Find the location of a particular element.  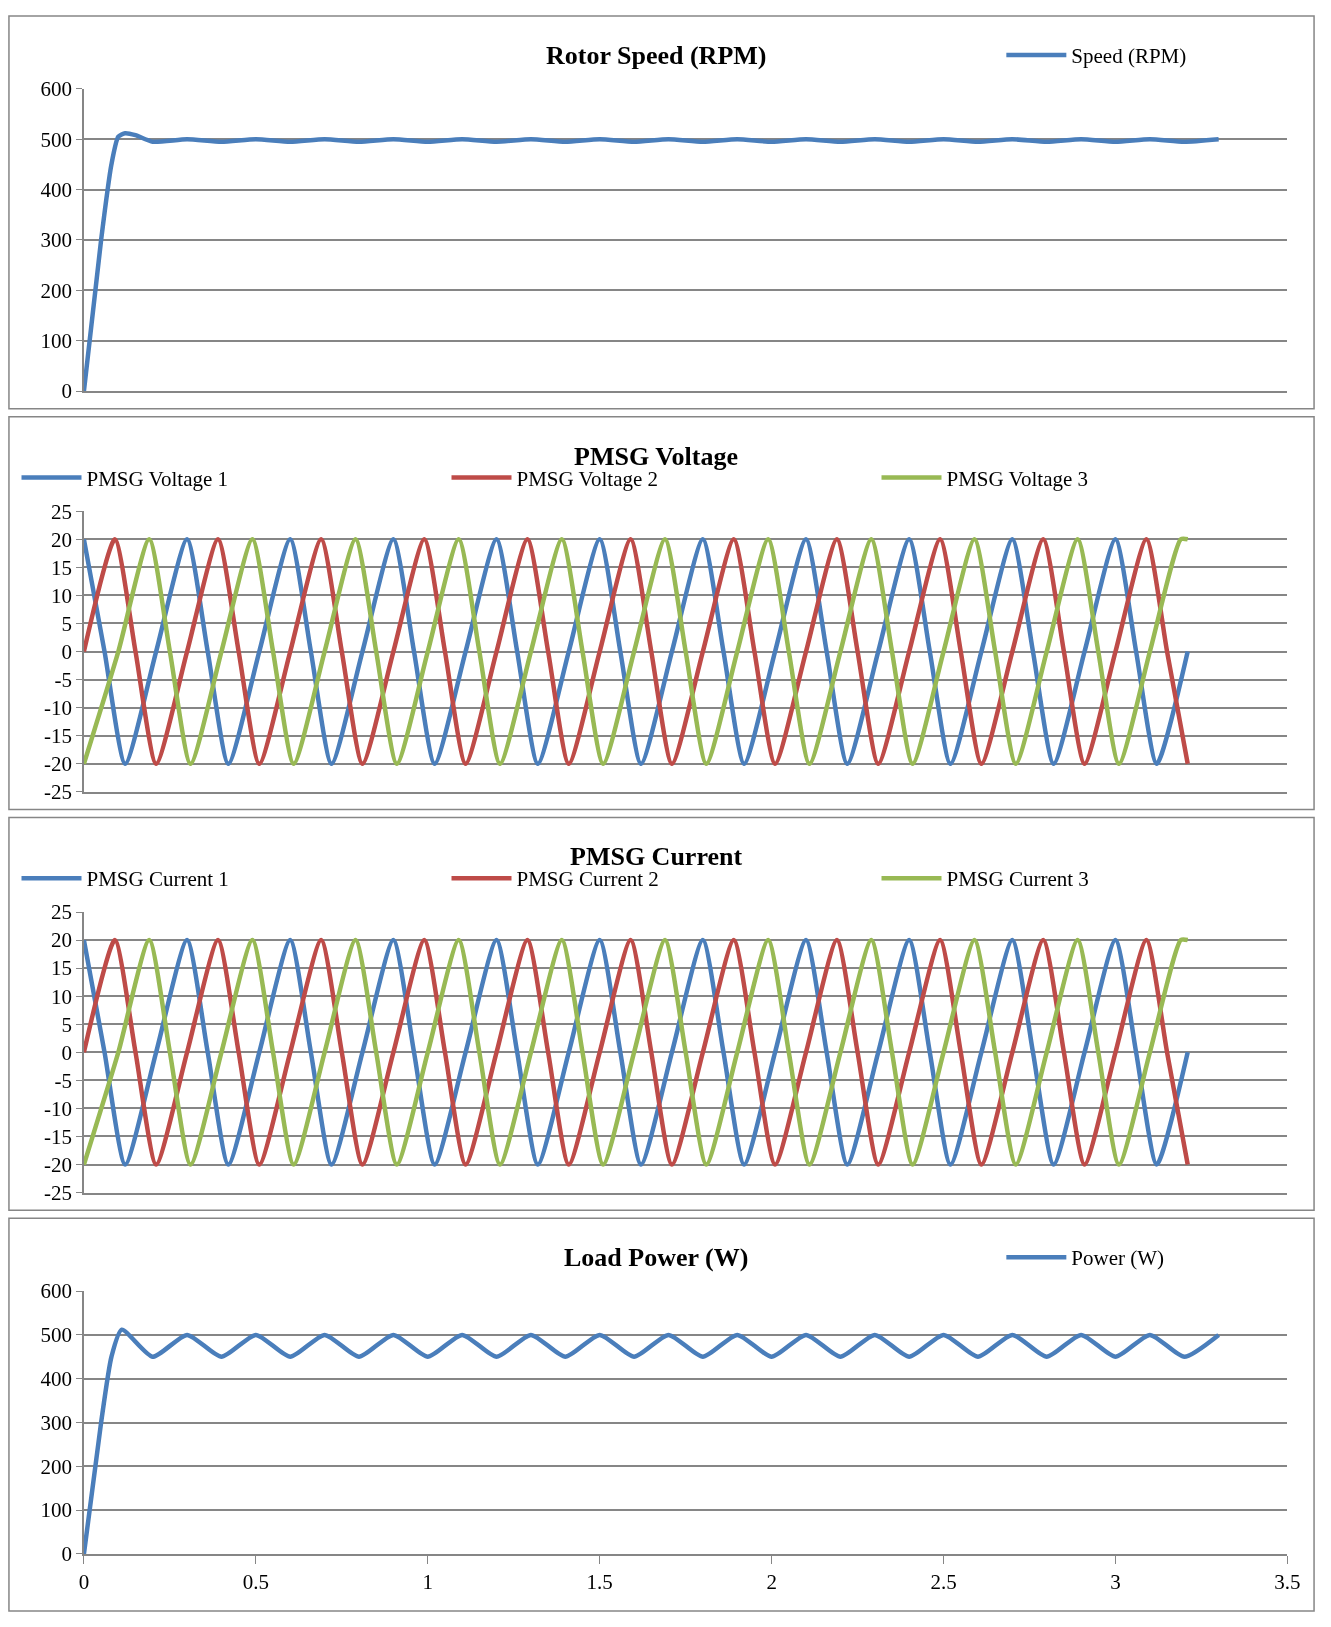

x-tick-label: 3.5 is located at coordinates (1287, 1581).